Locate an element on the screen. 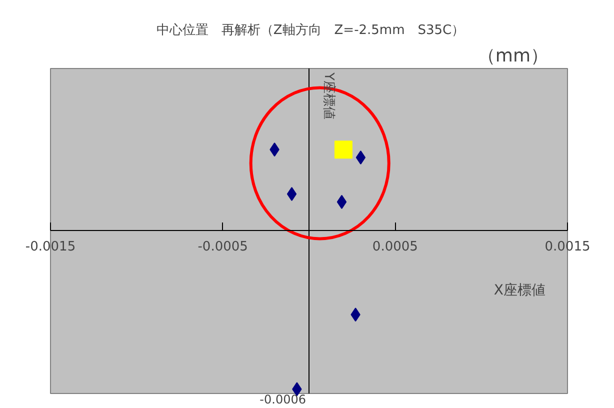 The width and height of the screenshot is (614, 408). x-tick-label: 0.0015 is located at coordinates (567, 247).